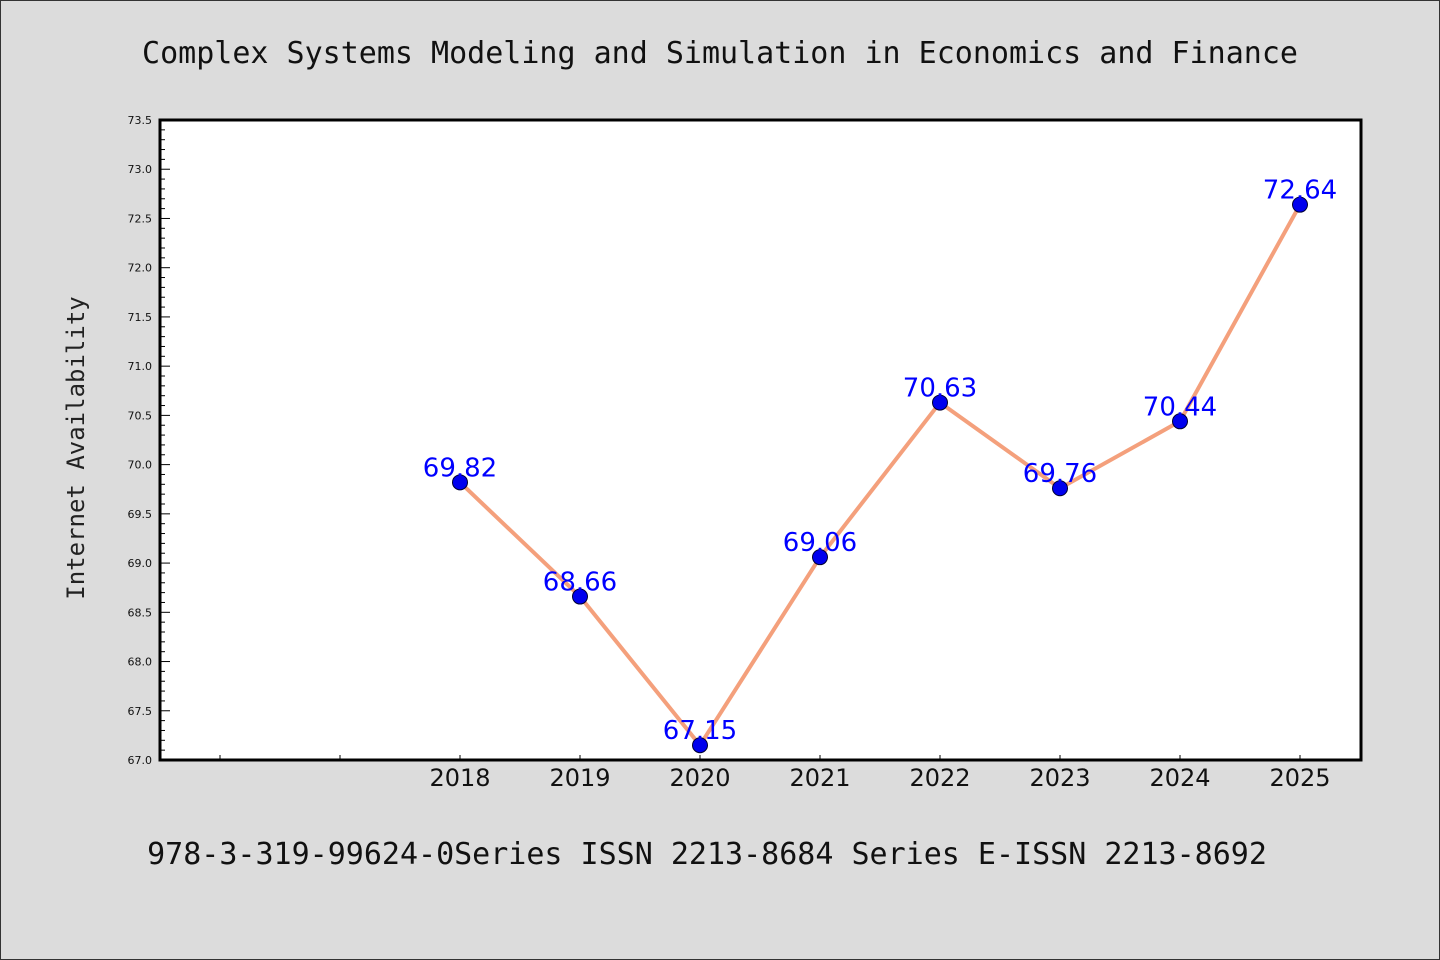 This screenshot has width=1440, height=960. I want to click on x-tick-label: 2018, so click(459, 778).